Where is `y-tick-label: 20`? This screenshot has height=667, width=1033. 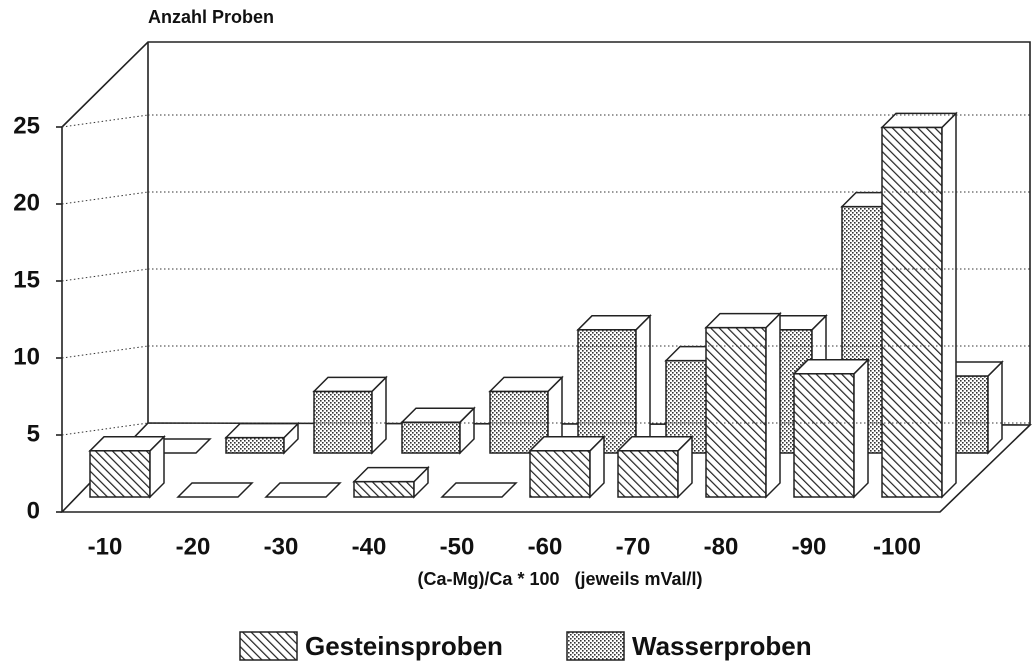 y-tick-label: 20 is located at coordinates (26, 202).